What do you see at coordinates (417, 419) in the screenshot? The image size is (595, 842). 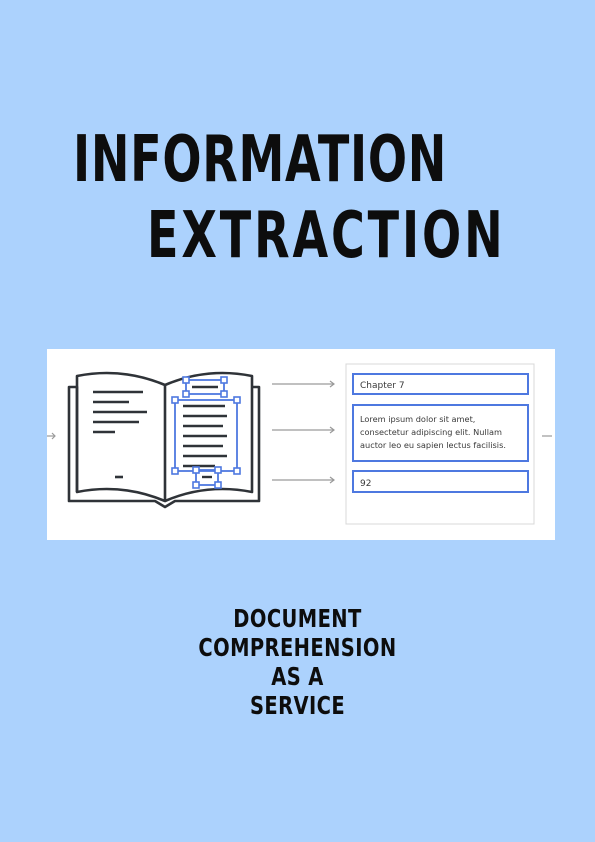 I see `field-body-line-1: Lorem ipsum dolor sit amet,` at bounding box center [417, 419].